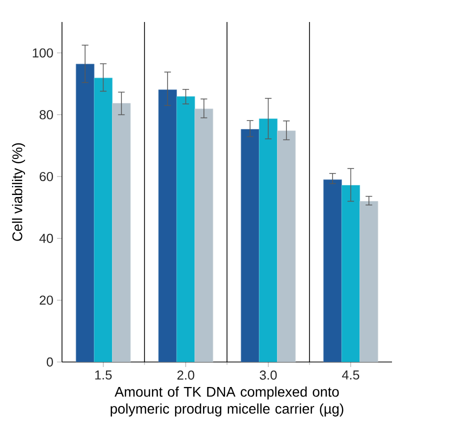 This screenshot has width=470, height=442. Describe the element at coordinates (42, 53) in the screenshot. I see `y-tick-label: 100` at that location.